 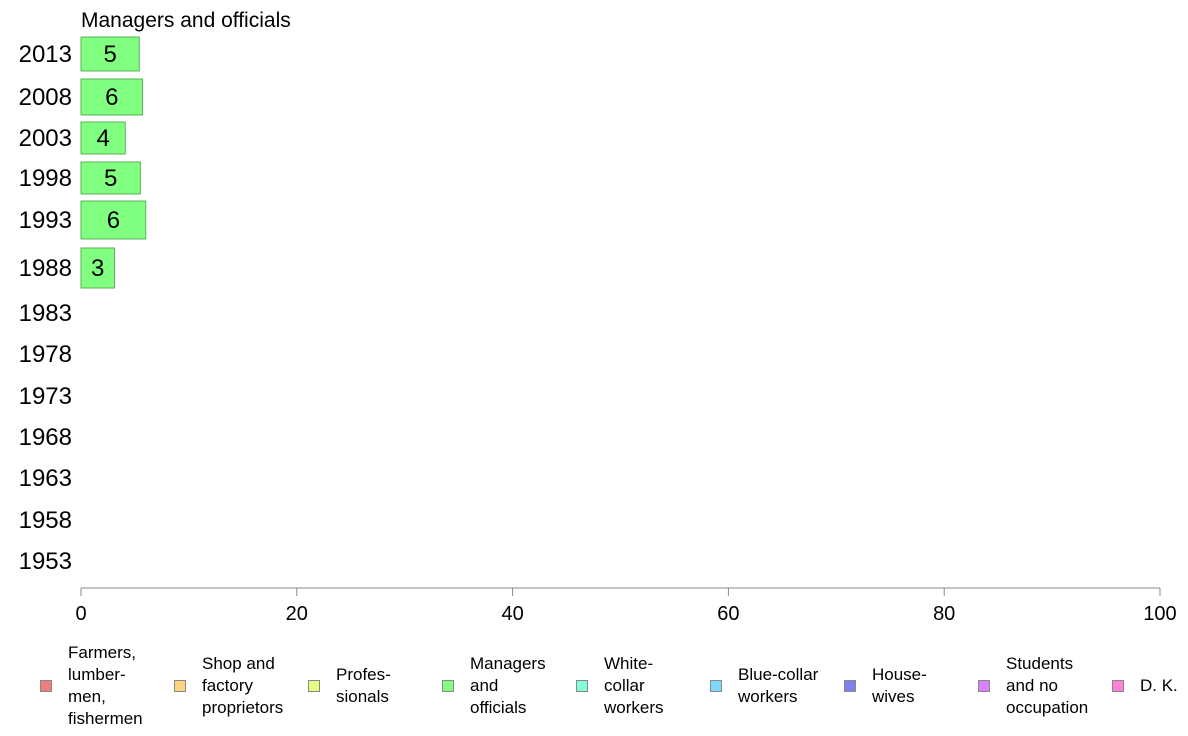 I want to click on legend-label: Managers and officials, so click(x=508, y=685).